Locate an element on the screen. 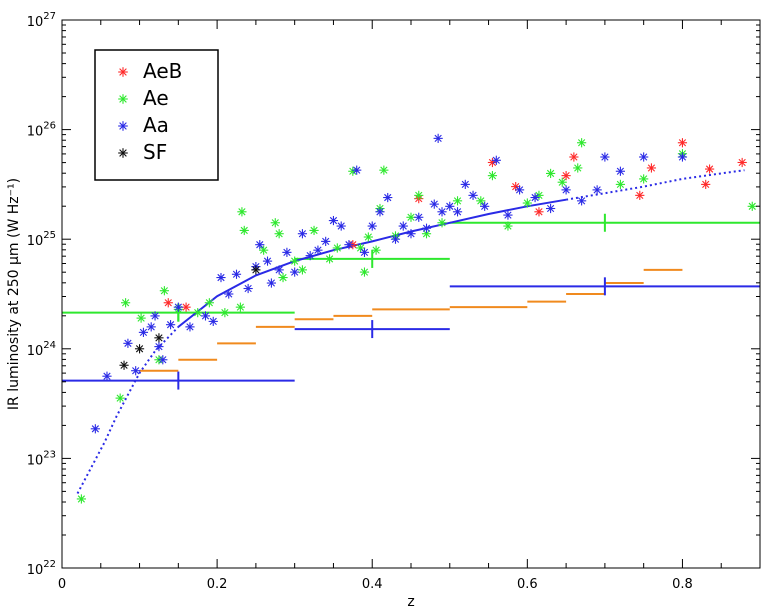  x-axis-label: z is located at coordinates (410, 602).